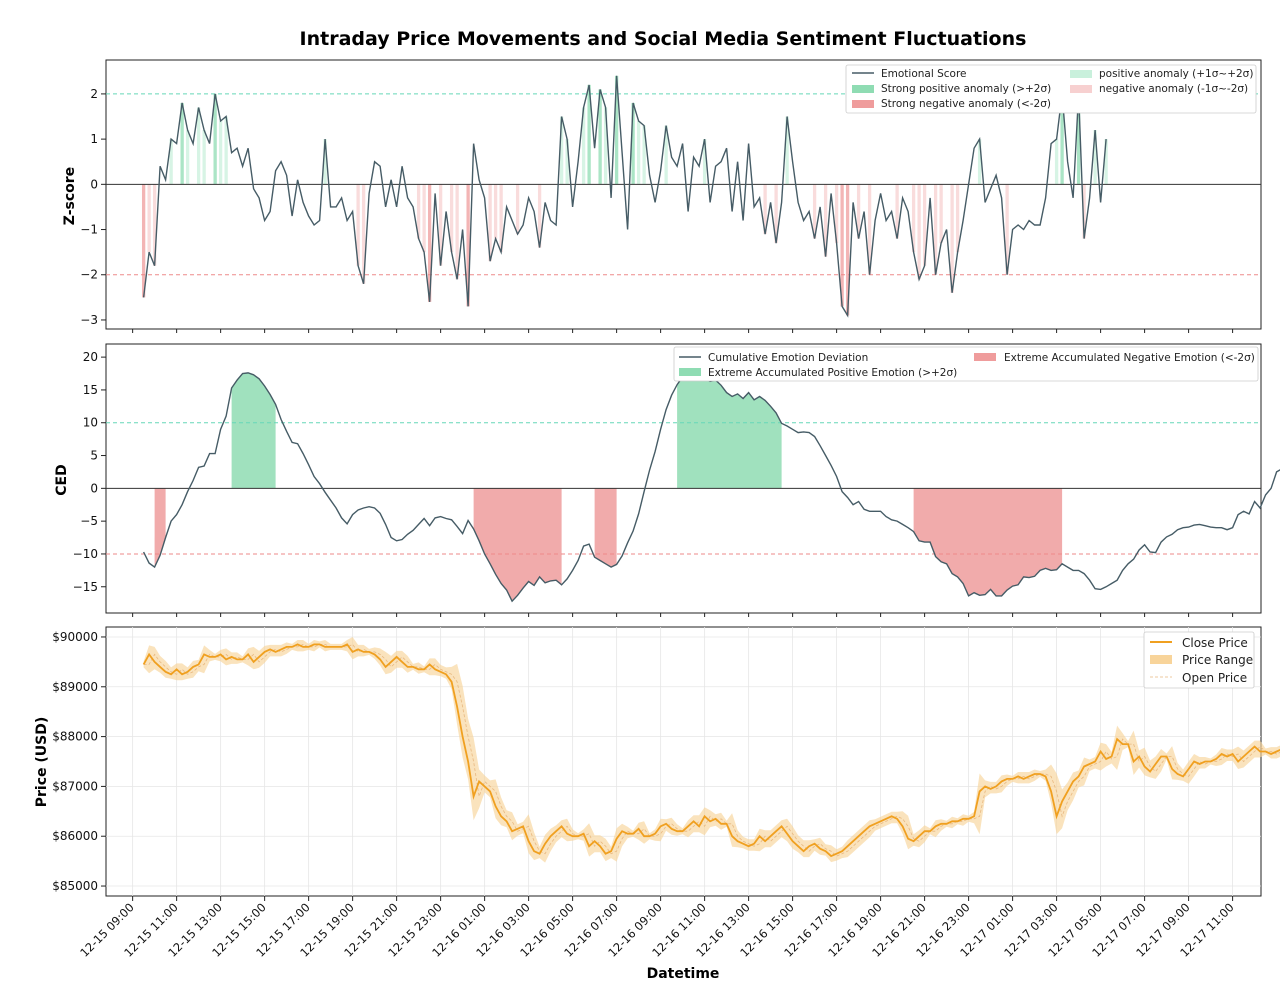 This screenshot has width=1280, height=1002. Describe the element at coordinates (75, 637) in the screenshot. I see `y-tick-label: $90000` at that location.